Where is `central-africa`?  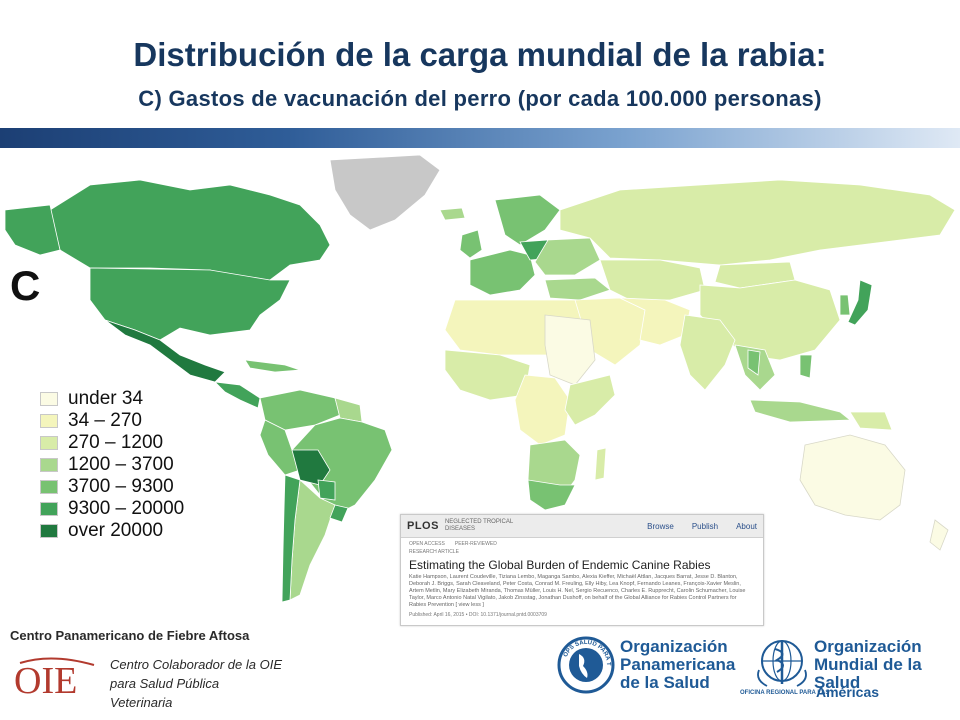
central-africa is located at coordinates (542, 410).